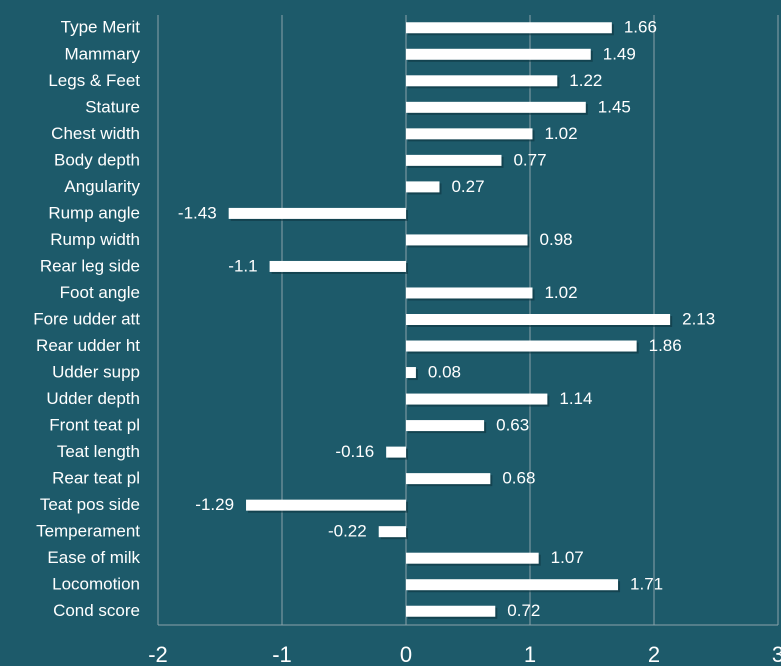 This screenshot has height=666, width=781. I want to click on y-tick-label: Teat pos side, so click(90, 504).